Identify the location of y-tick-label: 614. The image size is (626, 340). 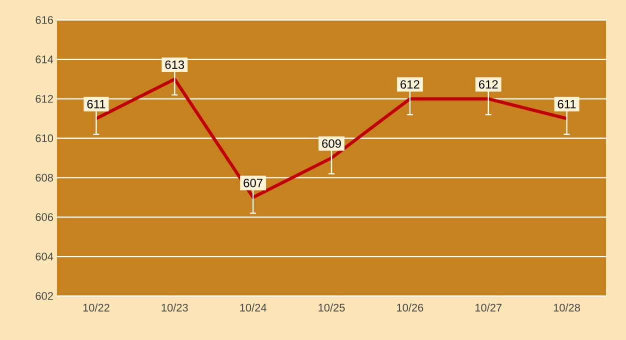
(45, 60).